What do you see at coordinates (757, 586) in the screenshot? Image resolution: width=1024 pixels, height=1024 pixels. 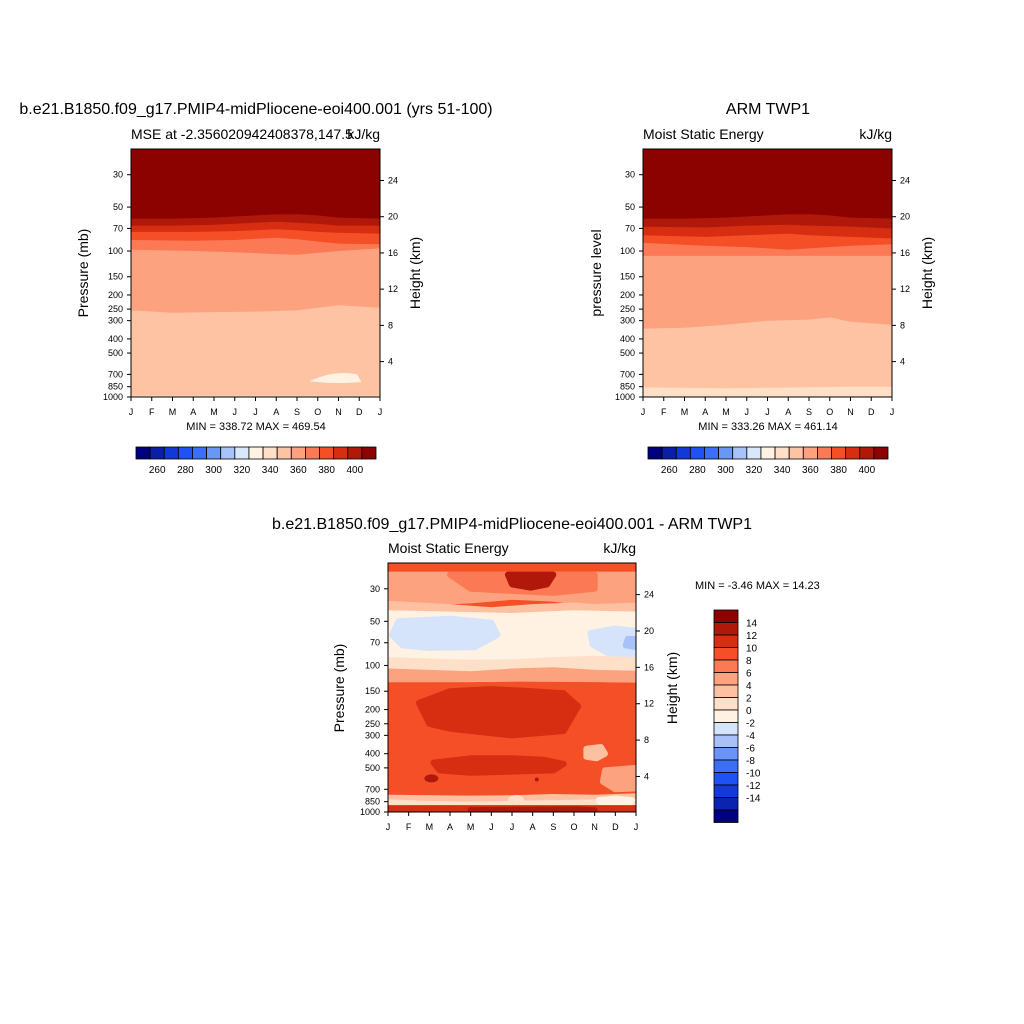 I see `panel-diff-minmax: MIN = -3.46 MAX = 14.23` at bounding box center [757, 586].